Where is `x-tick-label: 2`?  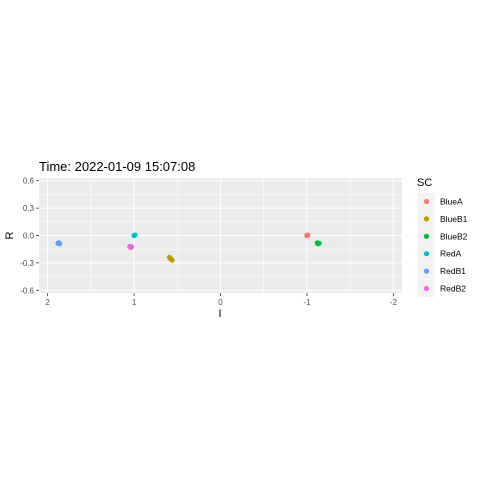 x-tick-label: 2 is located at coordinates (47, 302).